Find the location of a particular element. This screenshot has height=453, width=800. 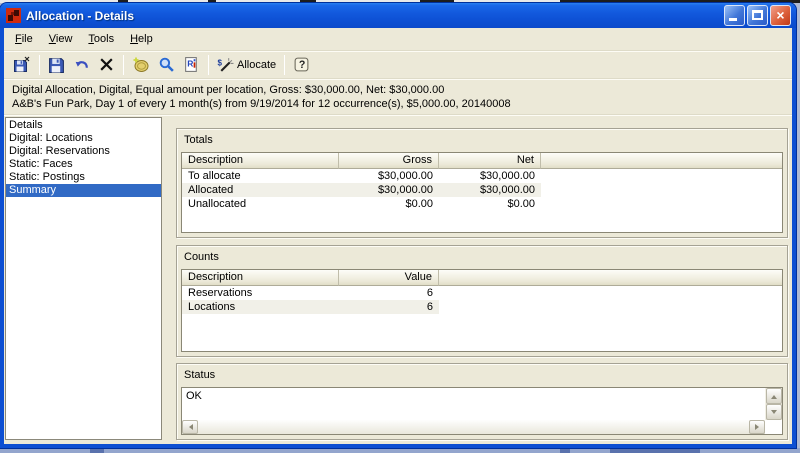

maximize-button is located at coordinates (757, 15).